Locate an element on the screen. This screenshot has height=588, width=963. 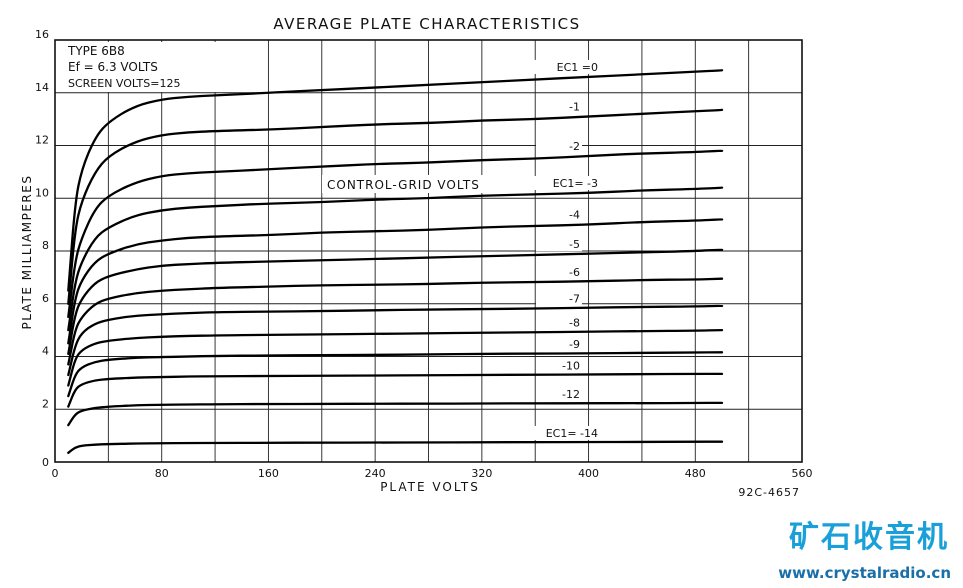
curve-label: EC1 =0 is located at coordinates (577, 67).